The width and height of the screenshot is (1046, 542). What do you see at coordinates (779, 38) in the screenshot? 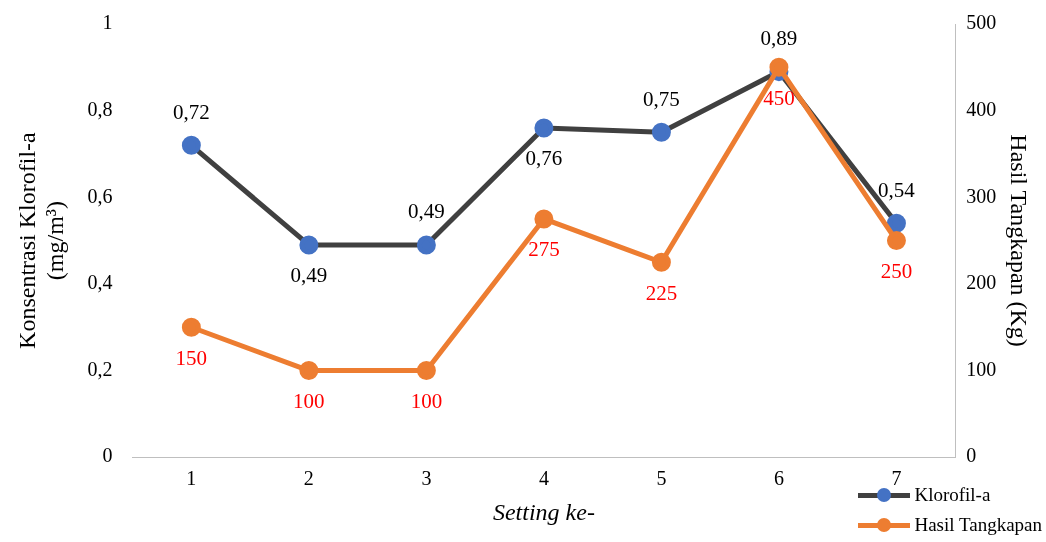
I see `data-label: 0,89` at bounding box center [779, 38].